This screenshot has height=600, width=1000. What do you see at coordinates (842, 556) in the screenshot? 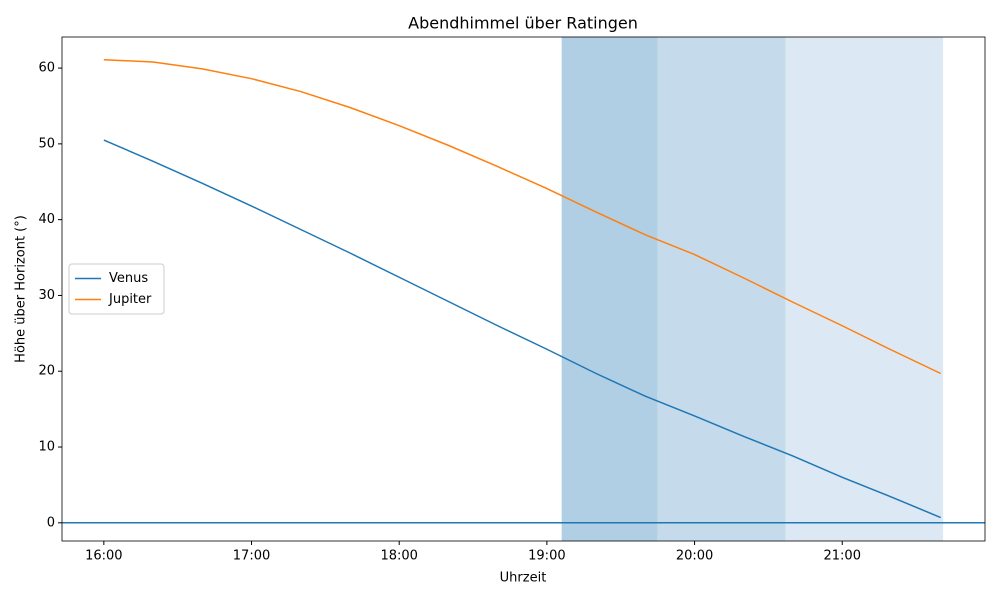
I see `x-tick-label: 21:00` at bounding box center [842, 556].